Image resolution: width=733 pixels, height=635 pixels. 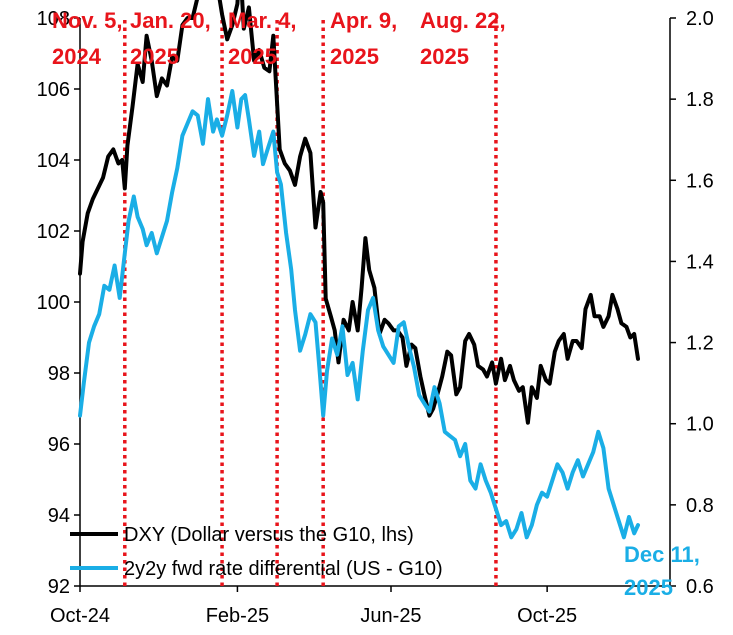 What do you see at coordinates (283, 569) in the screenshot?
I see `legend-label: 2y2y fwd rate differential (US - G10)` at bounding box center [283, 569].